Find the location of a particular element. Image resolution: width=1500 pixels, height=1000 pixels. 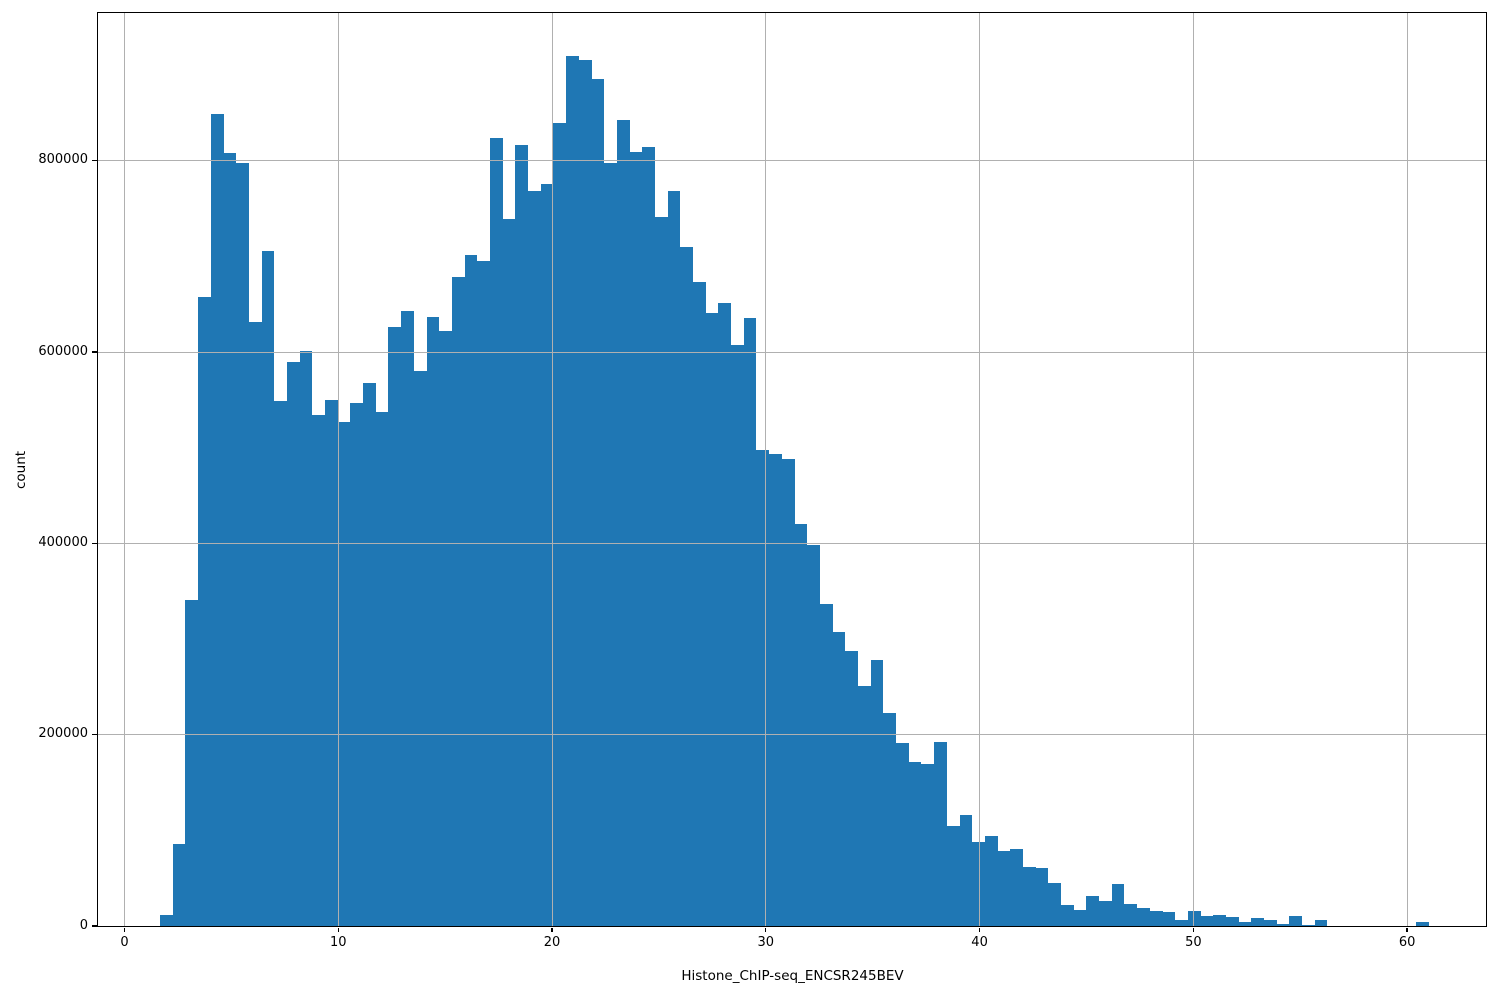

y-tick-label: 0 is located at coordinates (83, 925).